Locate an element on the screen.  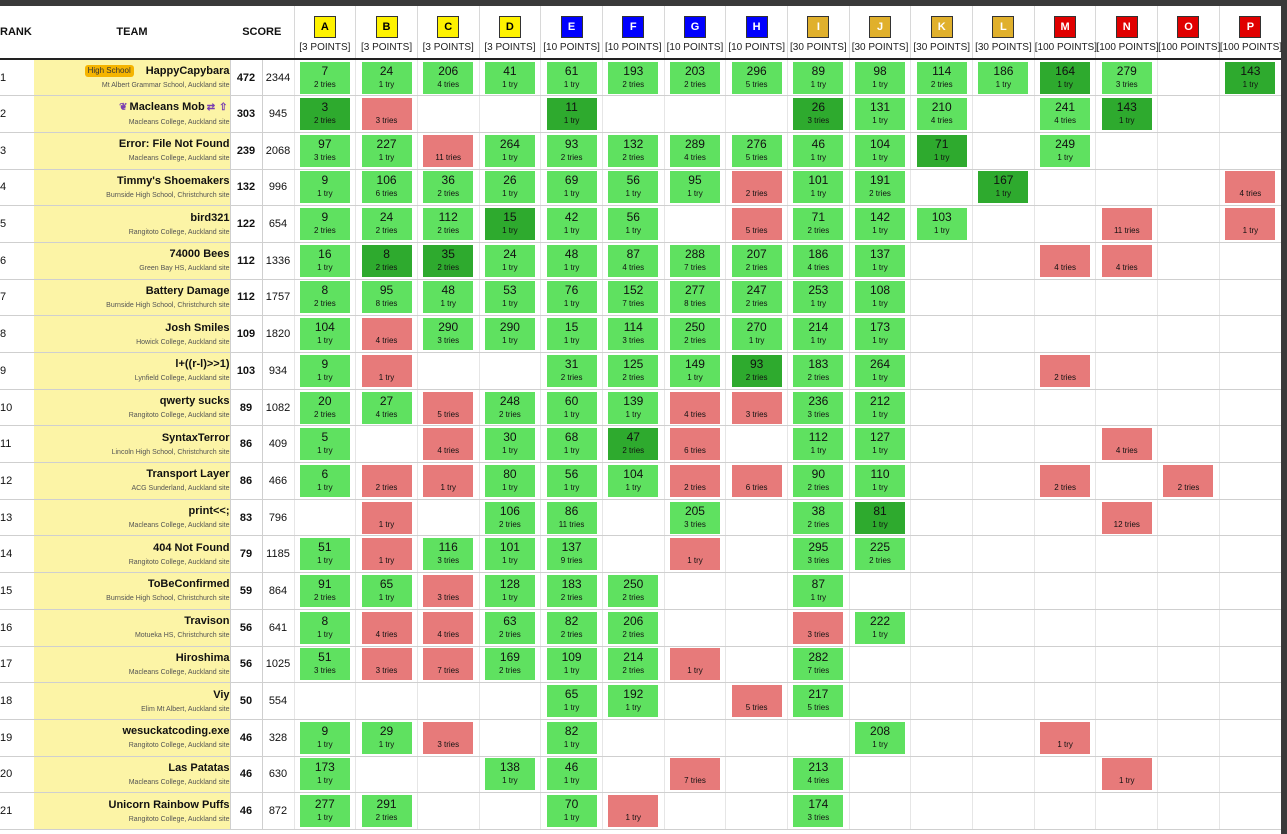
problem-badge: G is located at coordinates (694, 26).